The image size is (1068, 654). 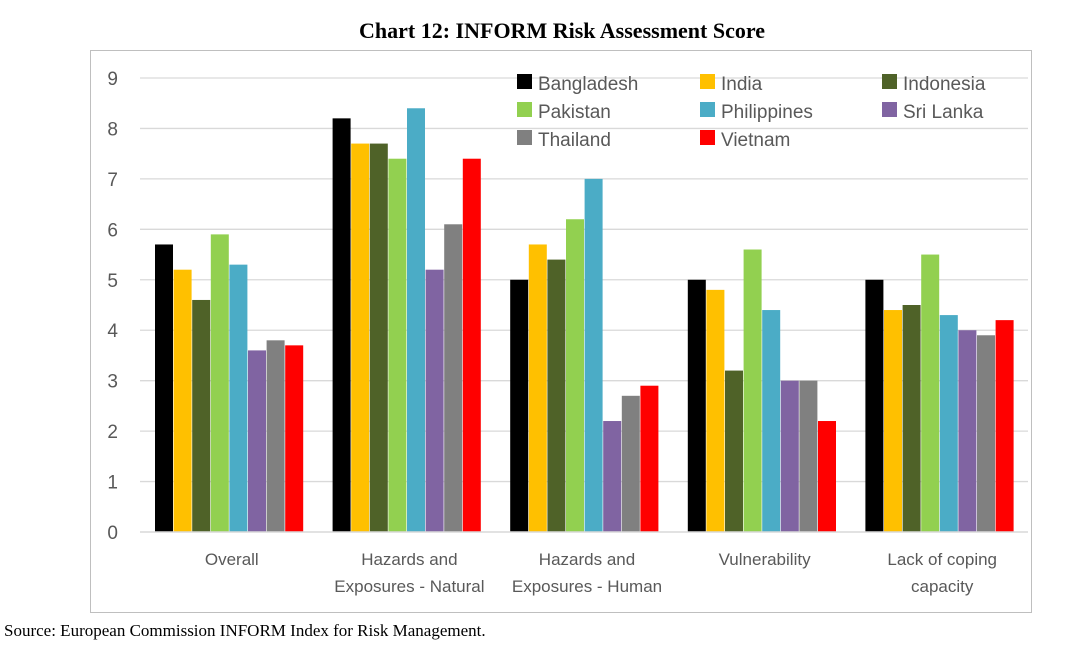 What do you see at coordinates (889, 109) in the screenshot?
I see `legend-swatch-sri-lanka` at bounding box center [889, 109].